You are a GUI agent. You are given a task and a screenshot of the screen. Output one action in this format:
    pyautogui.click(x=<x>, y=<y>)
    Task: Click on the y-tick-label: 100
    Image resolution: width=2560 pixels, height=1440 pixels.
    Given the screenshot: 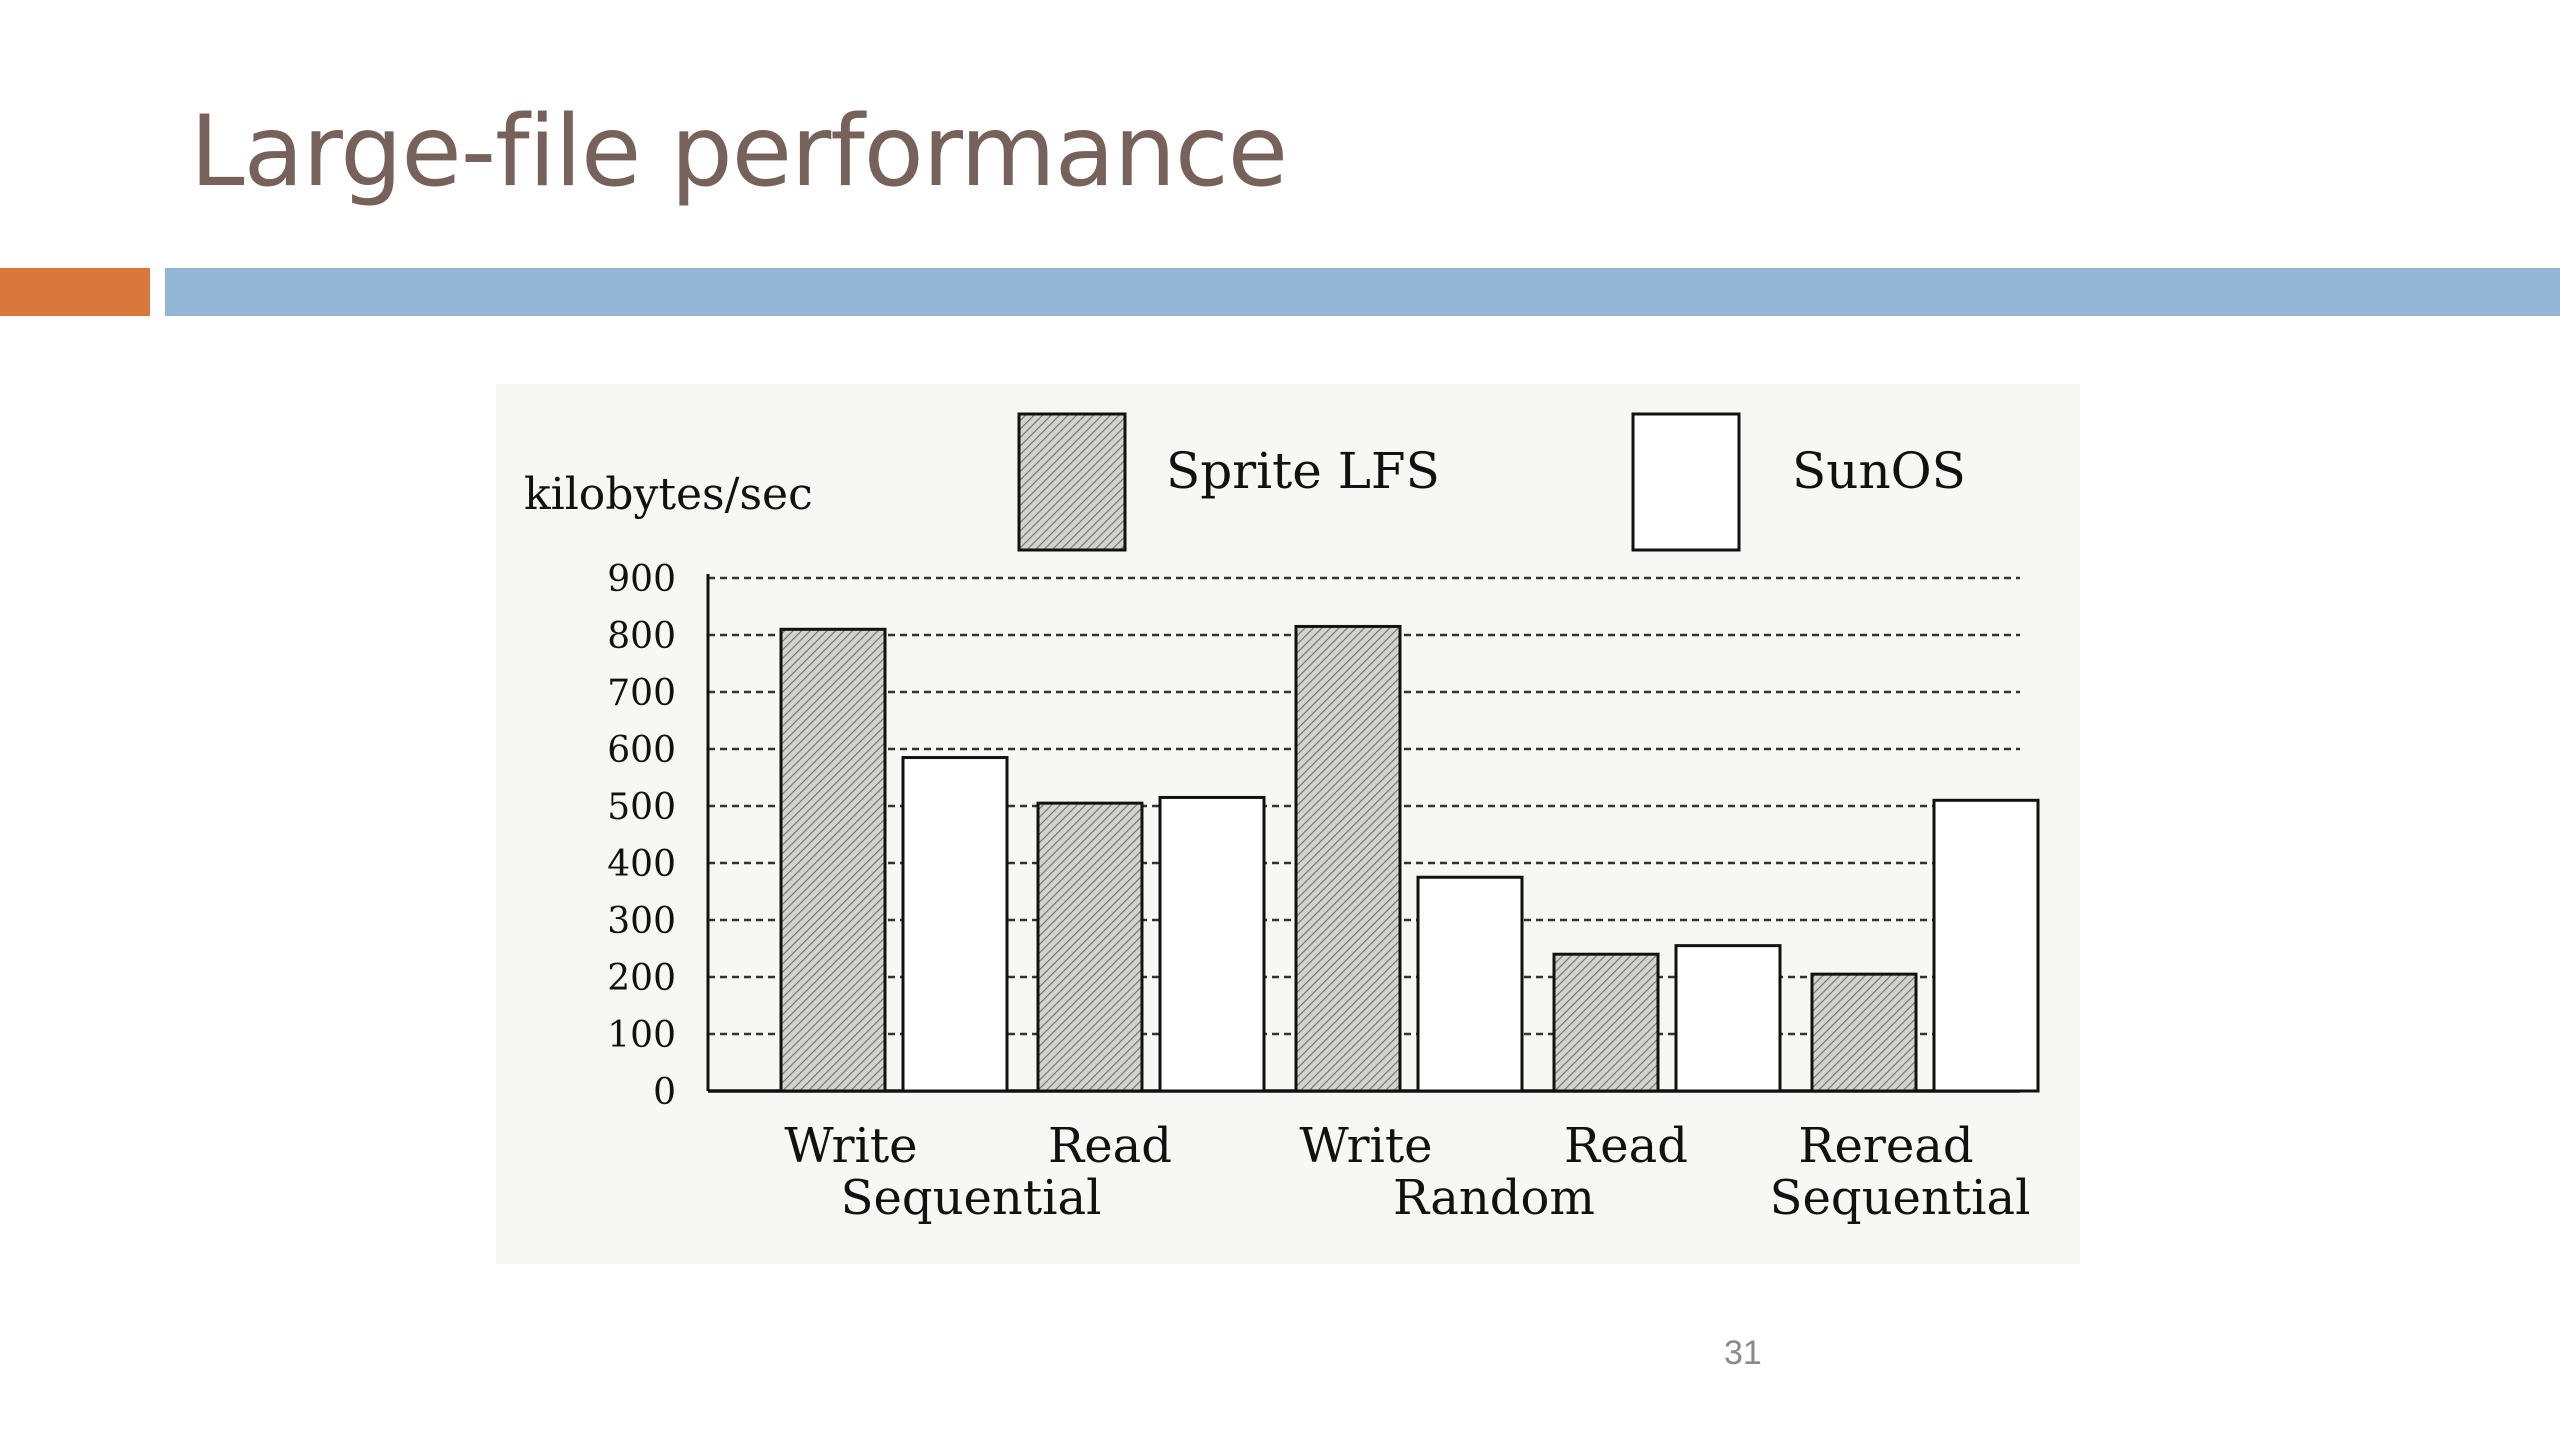 What is the action you would take?
    pyautogui.click(x=641, y=1035)
    